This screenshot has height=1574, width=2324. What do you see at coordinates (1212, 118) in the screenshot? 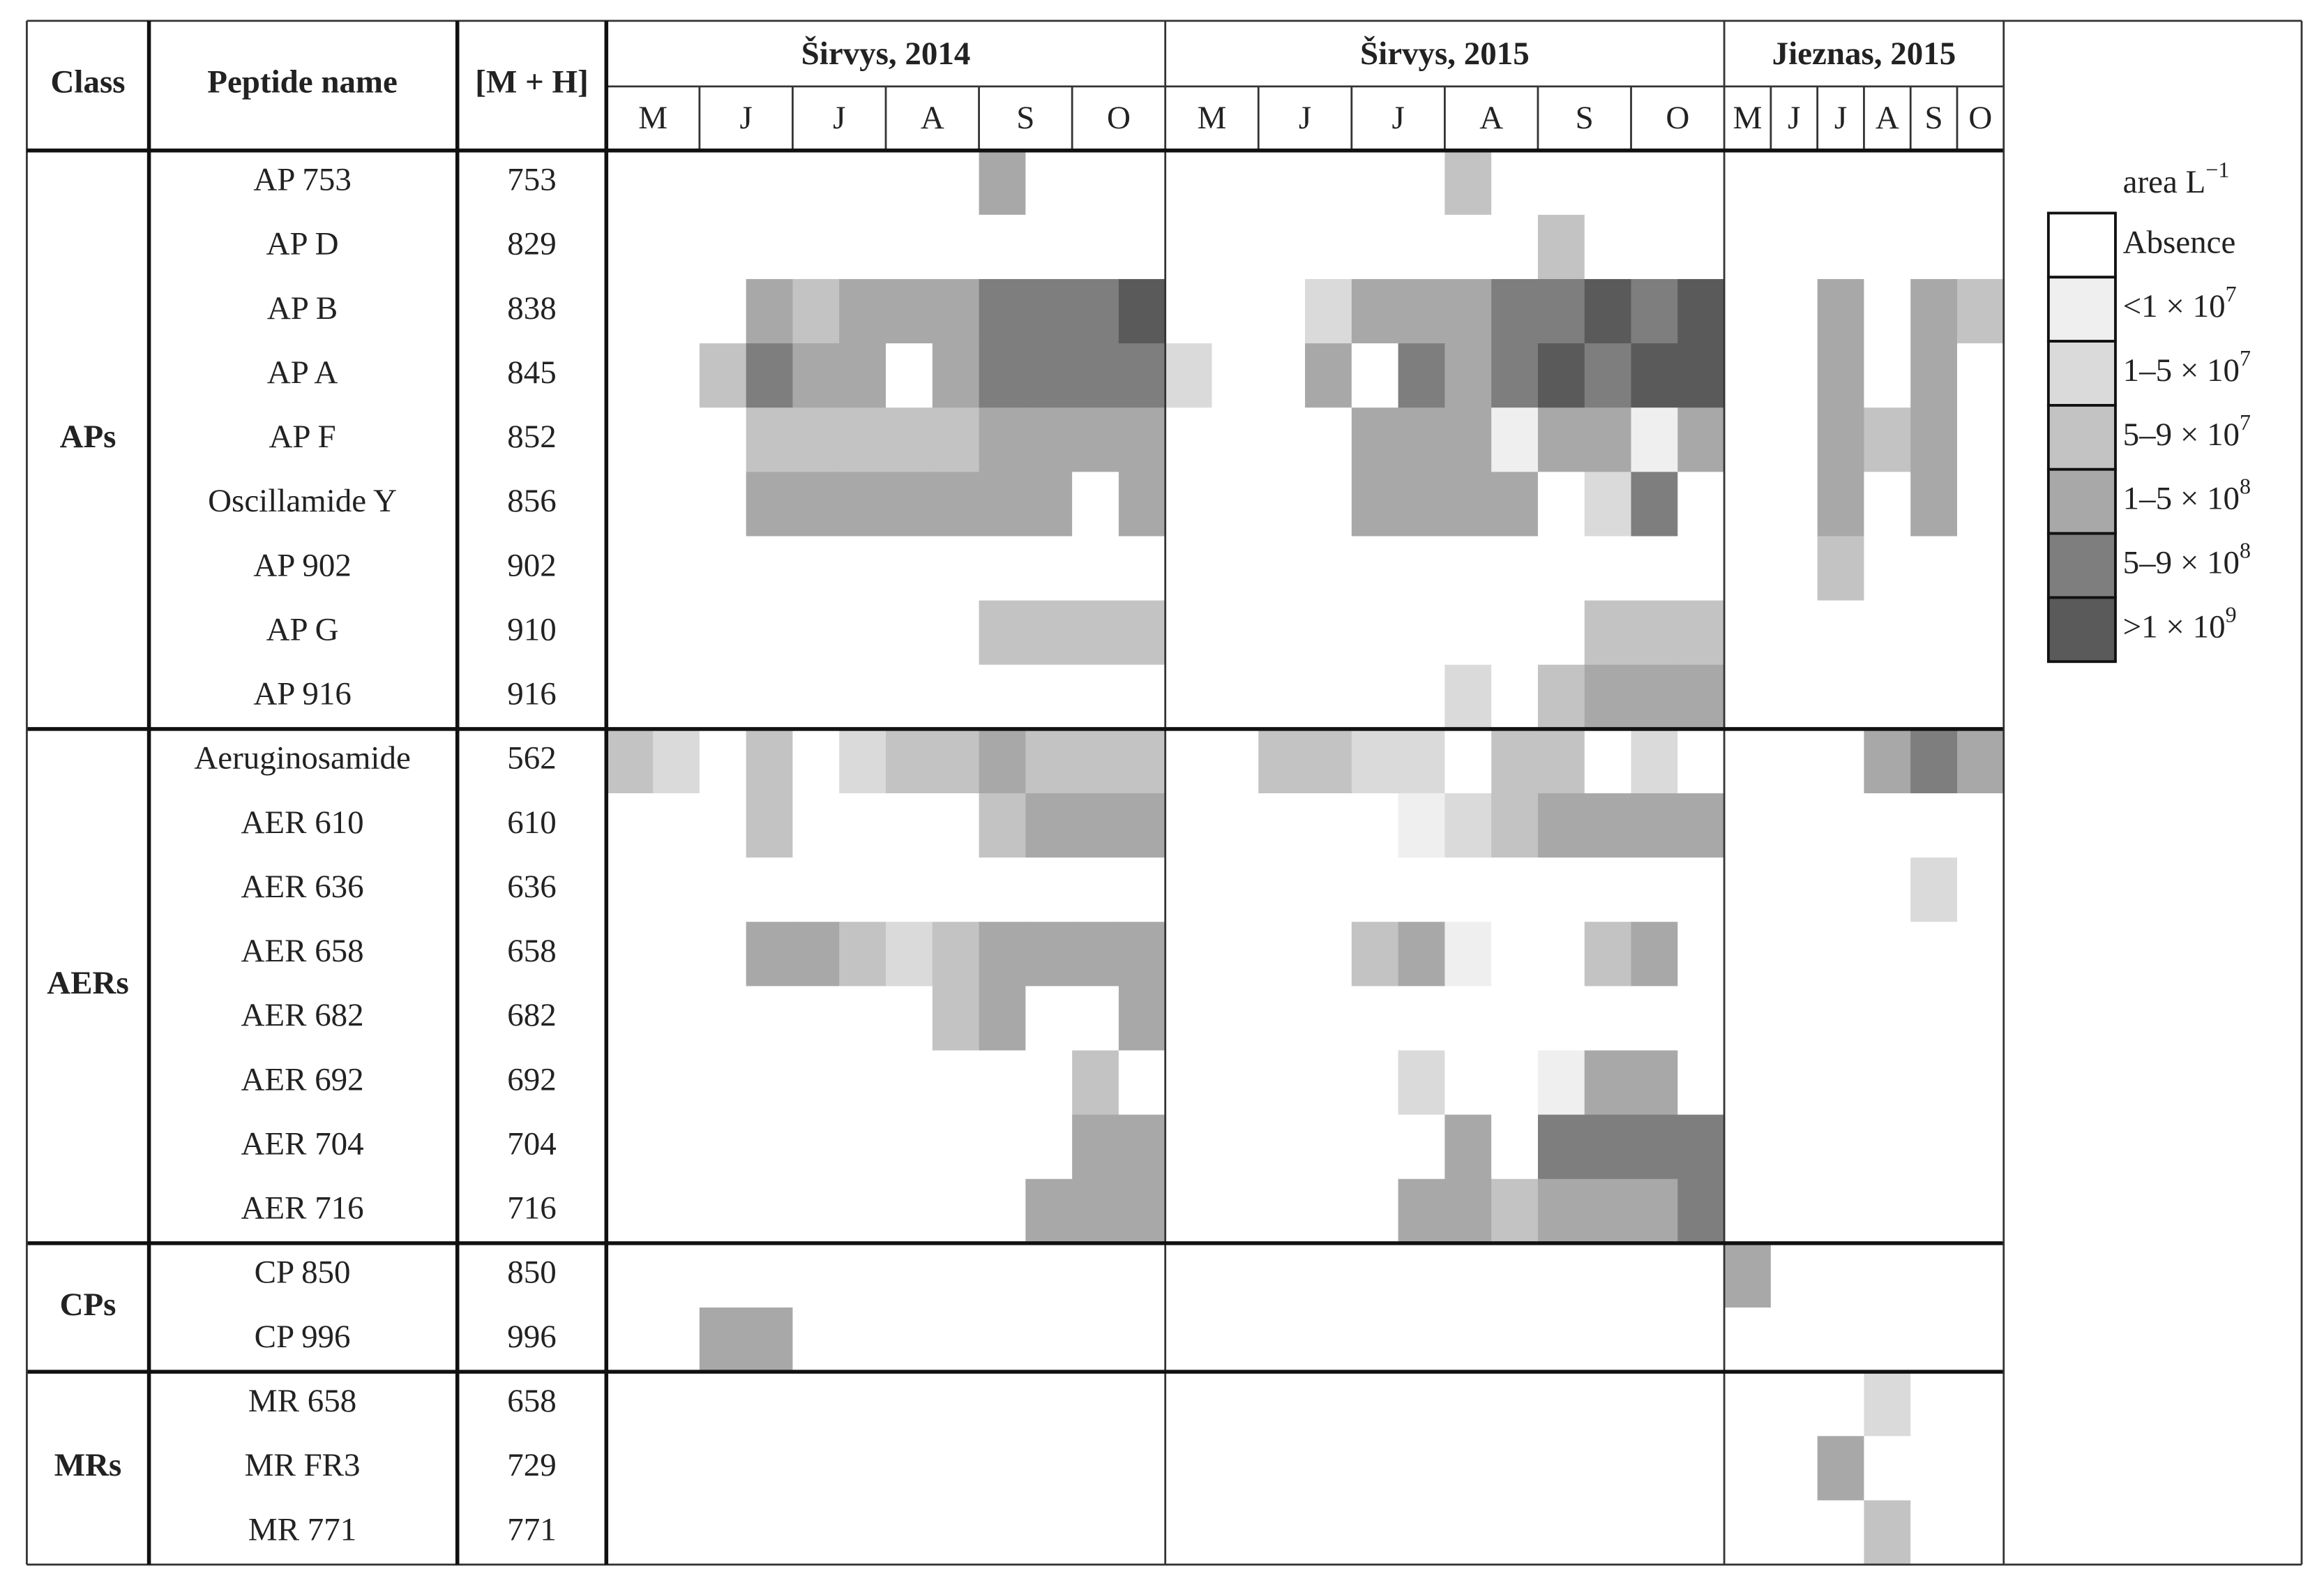
I see `month-label: M` at bounding box center [1212, 118].